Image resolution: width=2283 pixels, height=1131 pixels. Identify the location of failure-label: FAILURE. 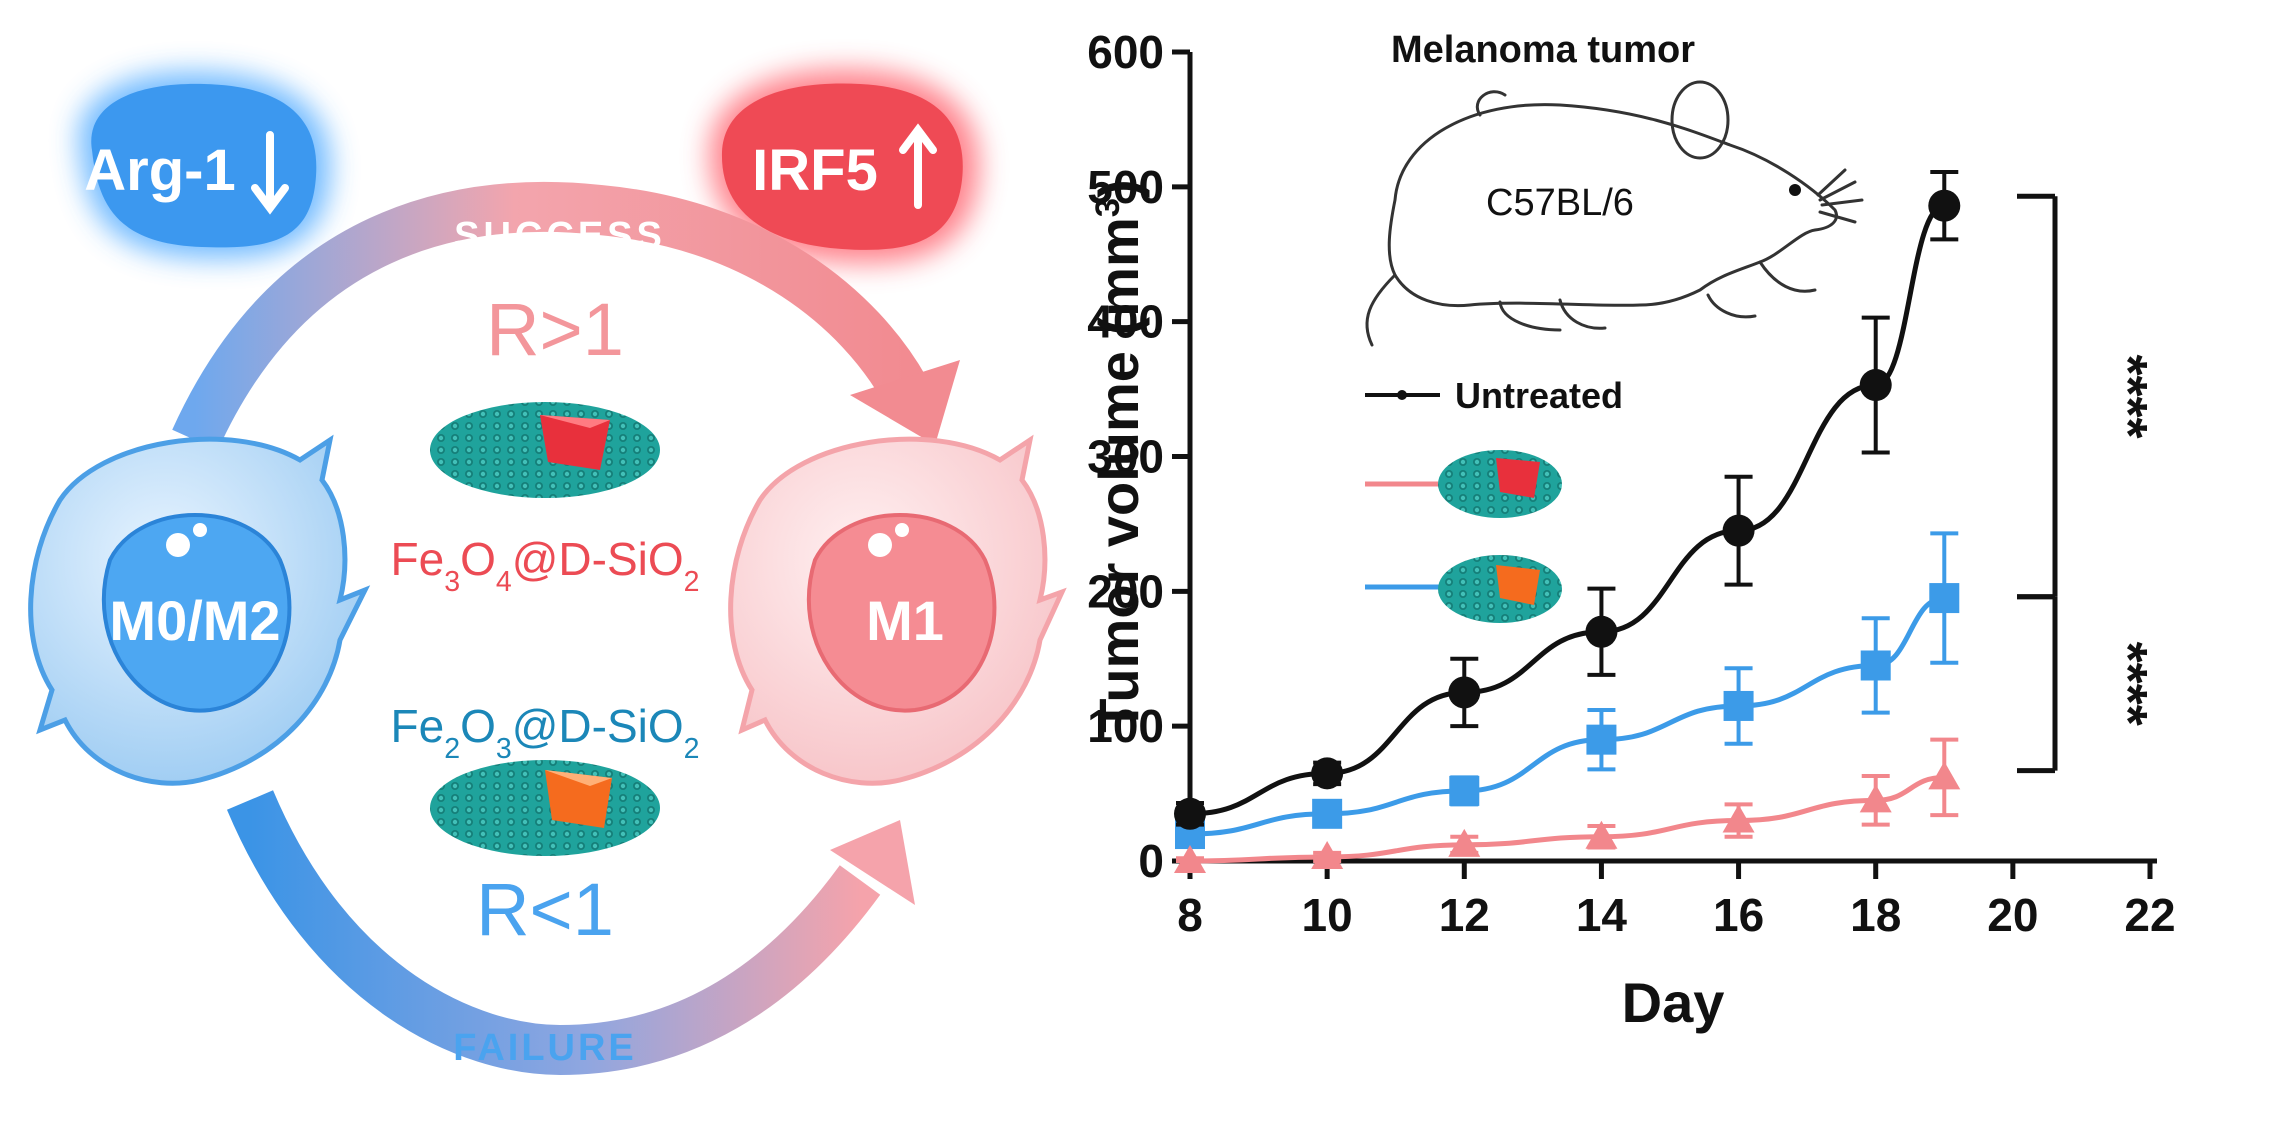
(545, 1048).